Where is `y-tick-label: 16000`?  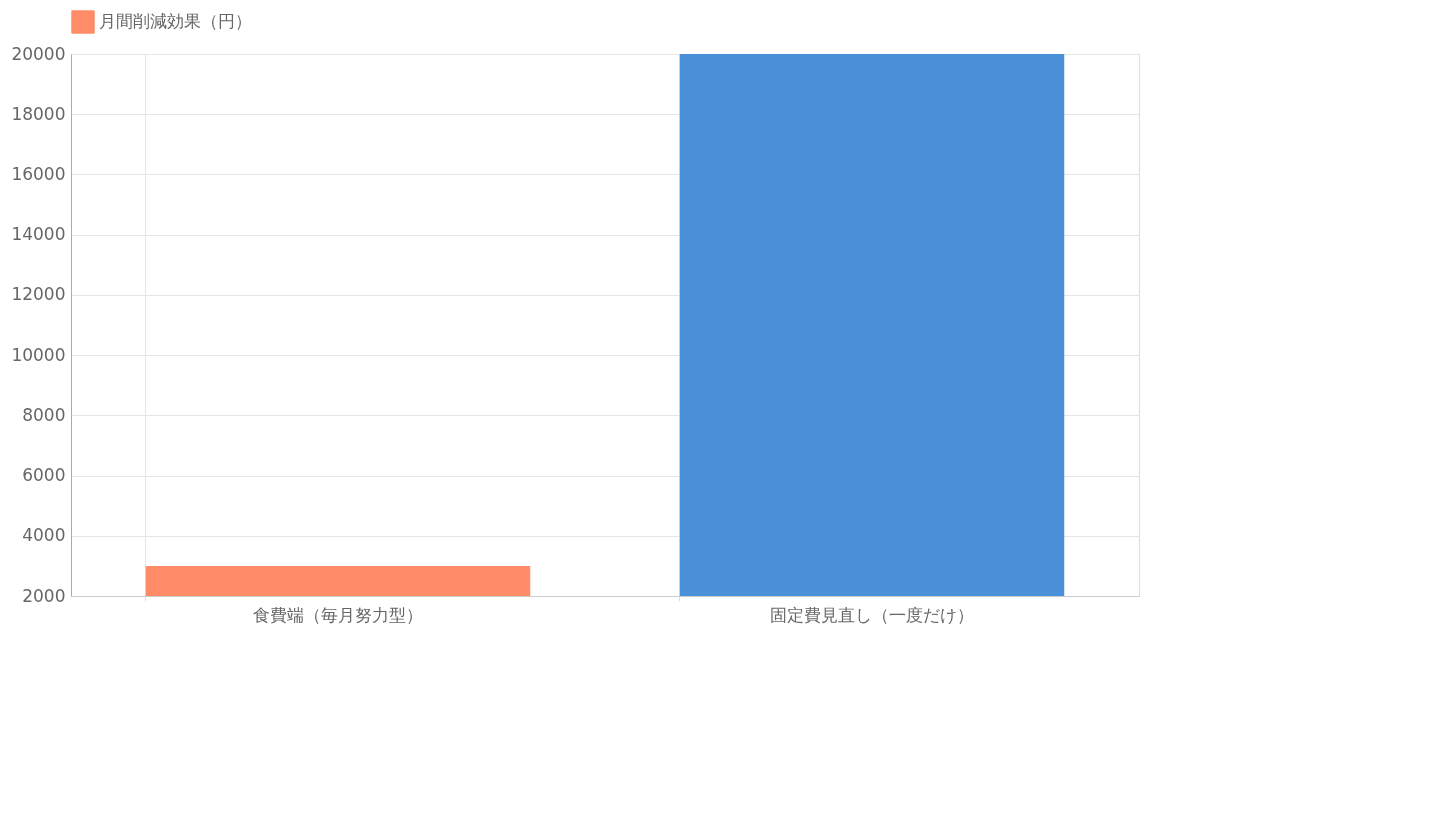
y-tick-label: 16000 is located at coordinates (38, 173).